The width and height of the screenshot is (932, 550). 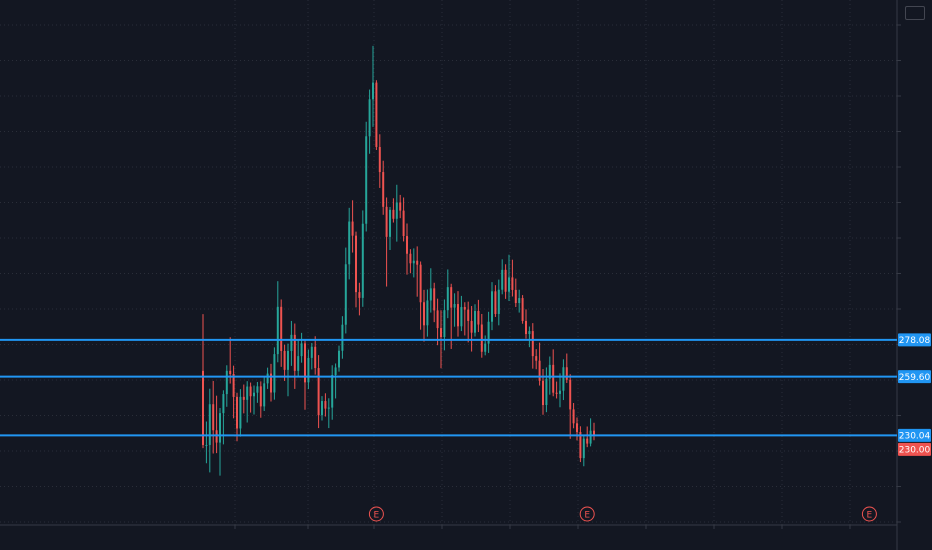 What do you see at coordinates (914, 394) in the screenshot?
I see `price-axis-labels: 278.08 259.60 230.04 230.00` at bounding box center [914, 394].